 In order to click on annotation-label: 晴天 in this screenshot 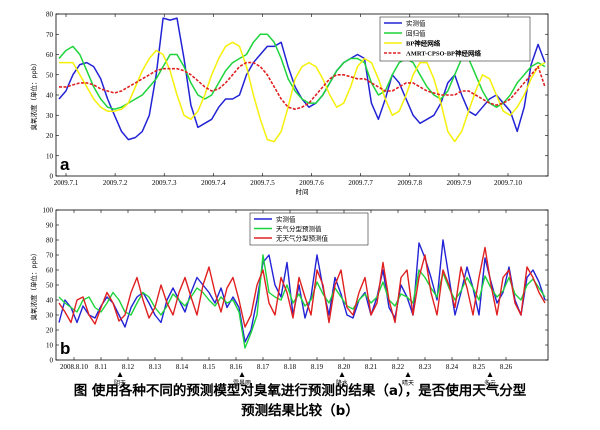, I will do `click(408, 383)`.